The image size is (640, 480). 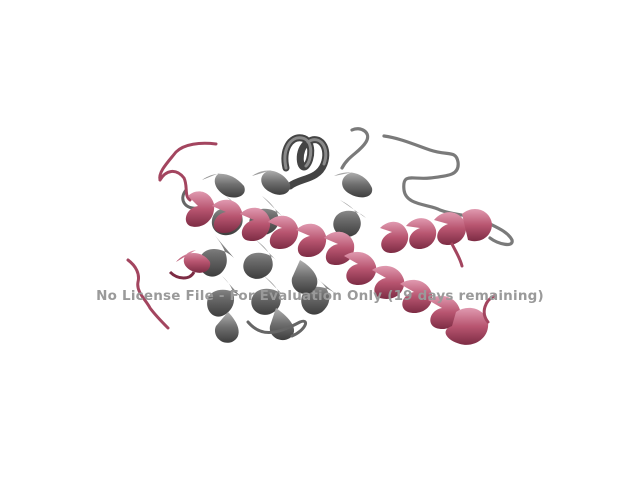 What do you see at coordinates (305, 153) in the screenshot?
I see `gray-coil-top-highlight` at bounding box center [305, 153].